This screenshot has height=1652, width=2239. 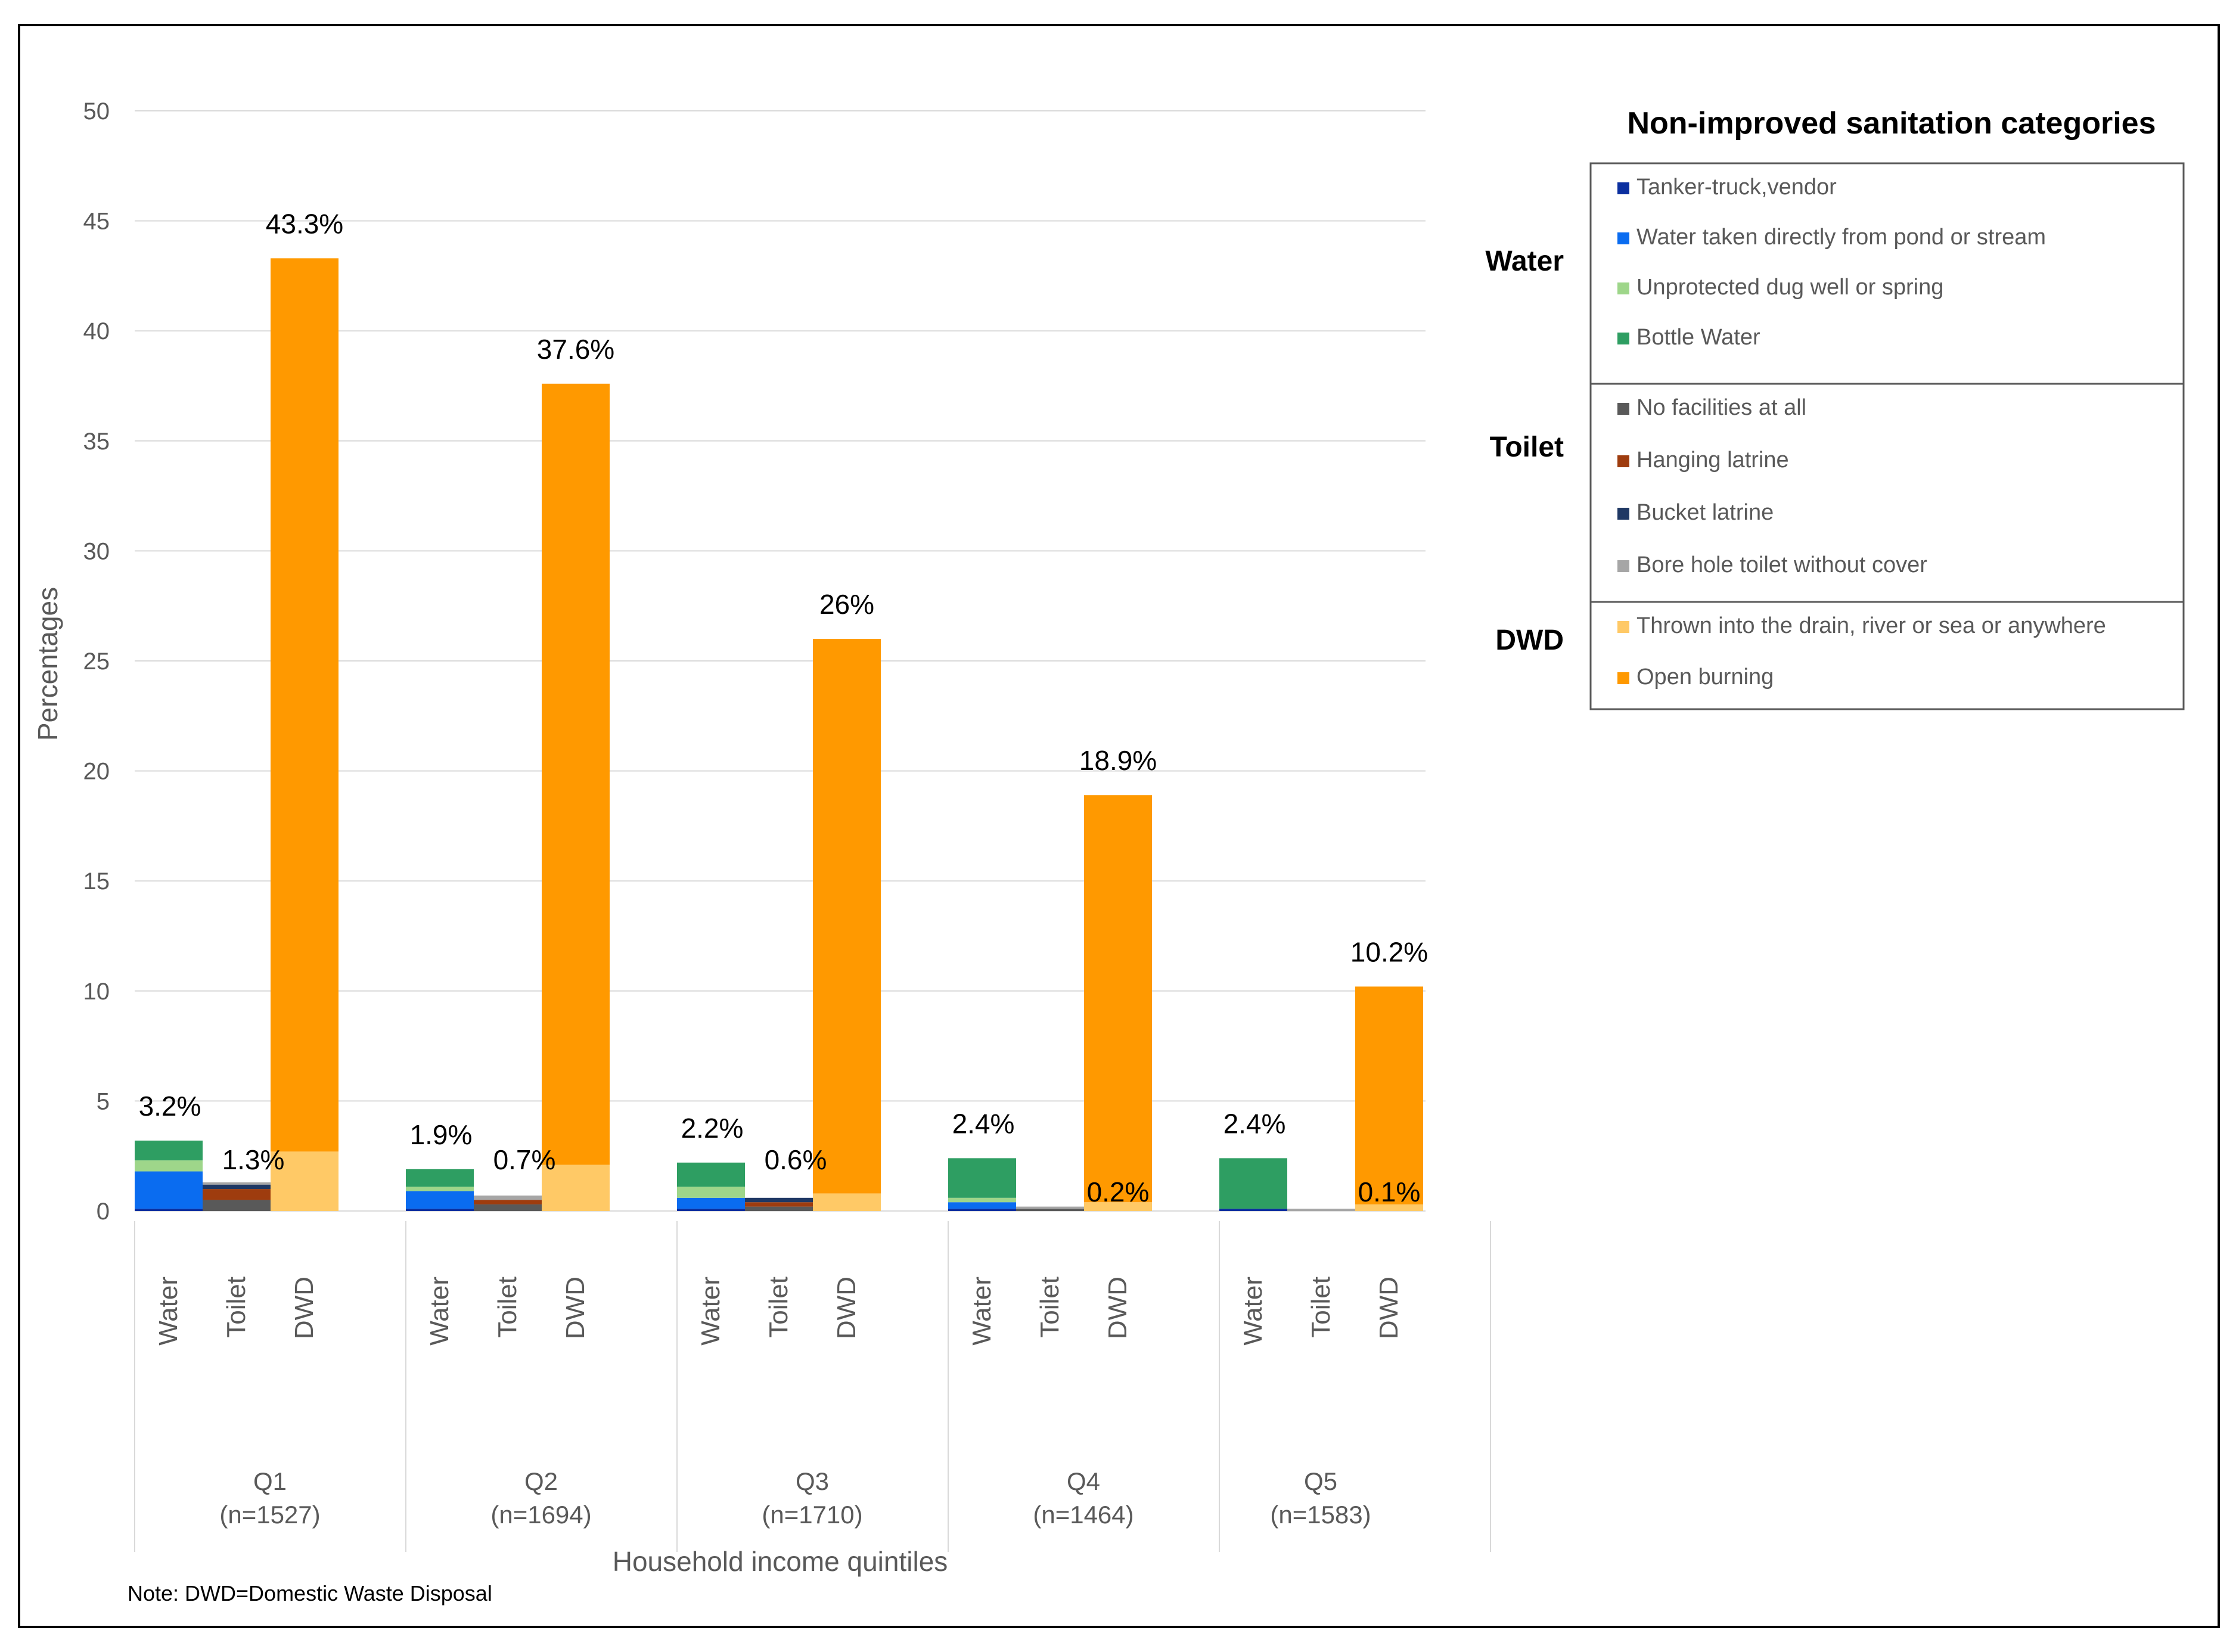 I want to click on bar-total-label: 2.2%, so click(x=713, y=1128).